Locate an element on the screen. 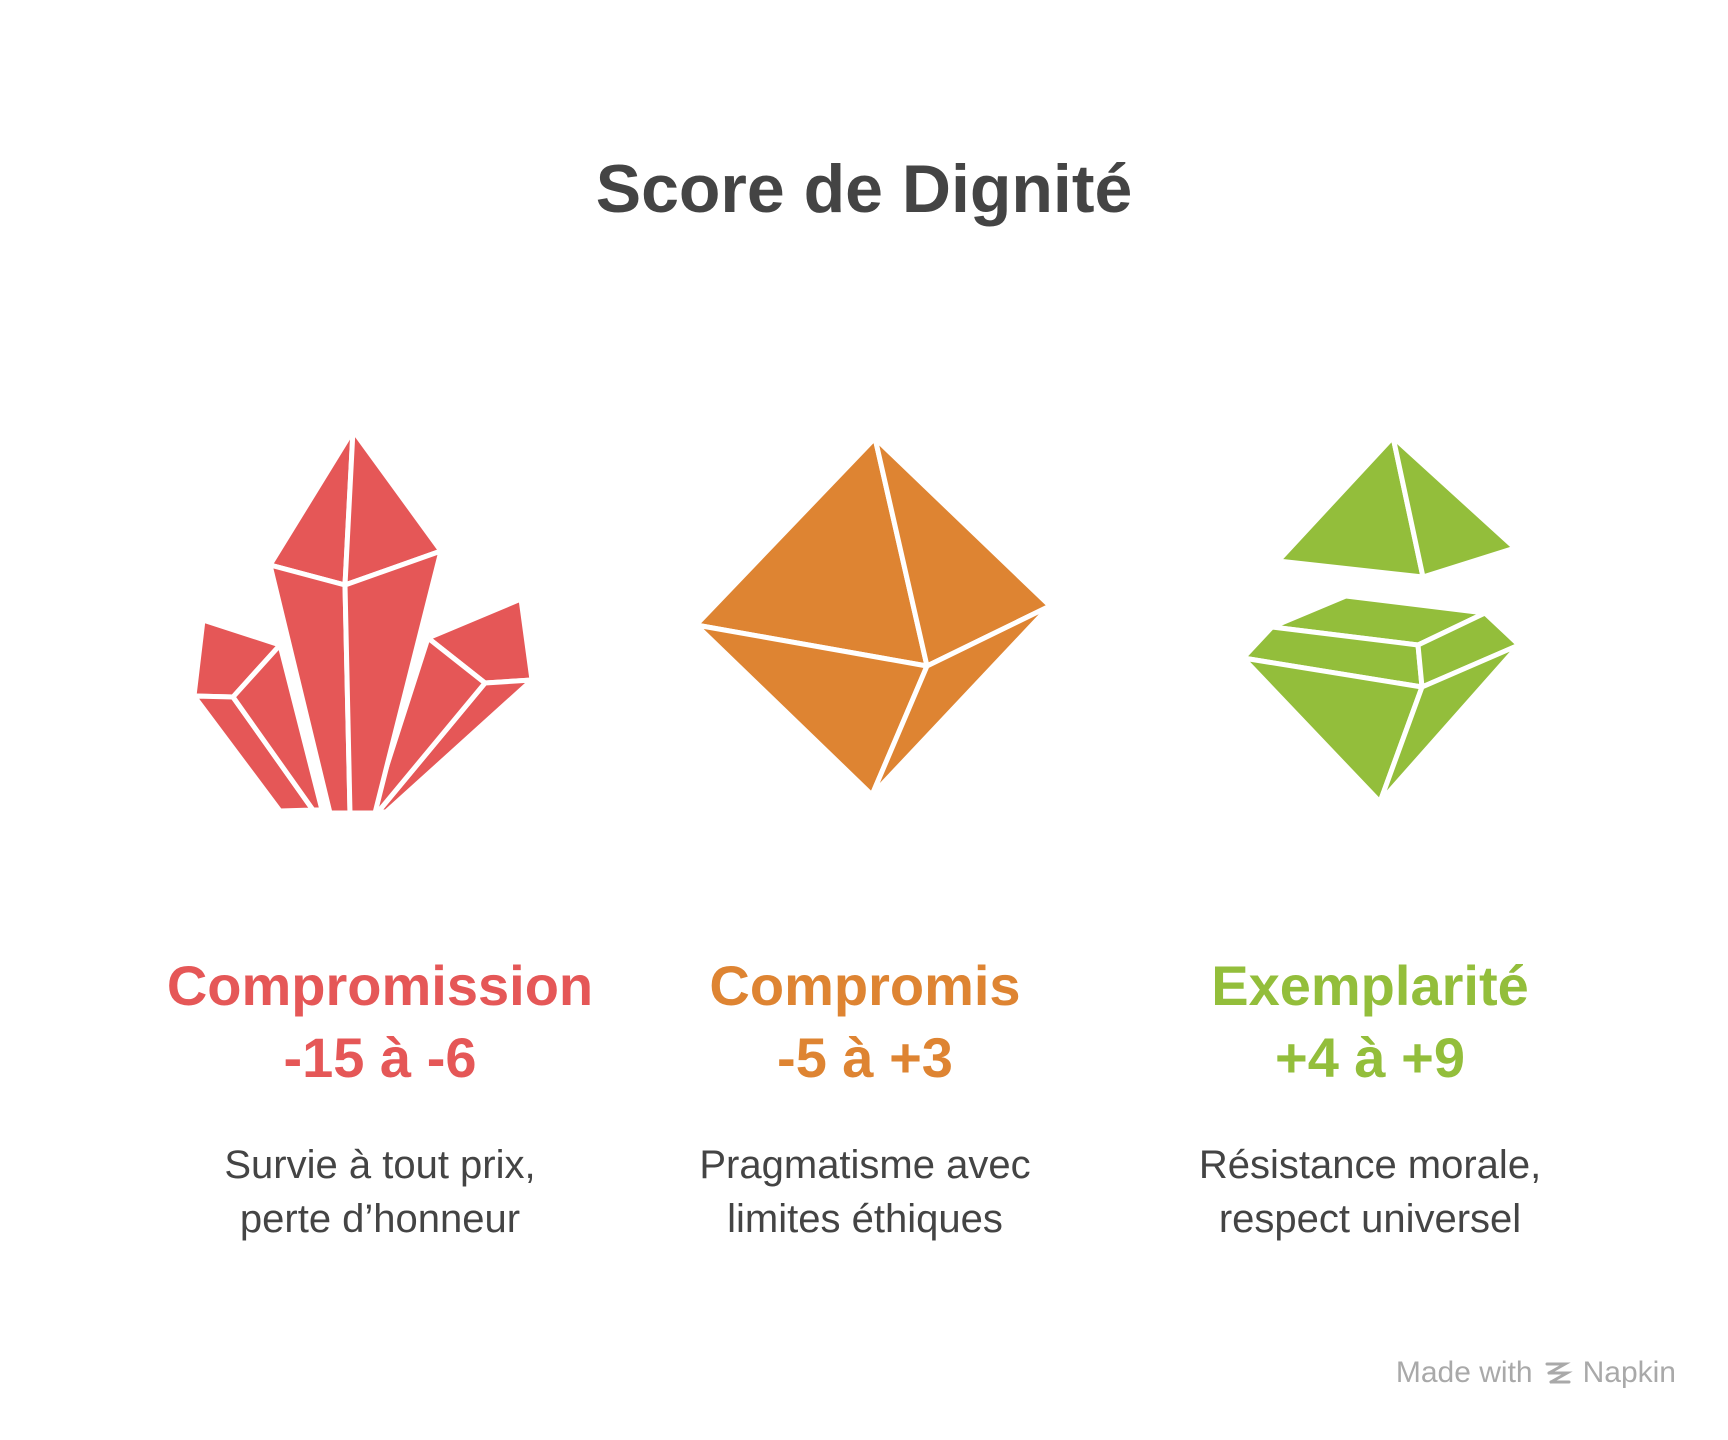 This screenshot has width=1728, height=1440. description-line: limites éthiques is located at coordinates (865, 1219).